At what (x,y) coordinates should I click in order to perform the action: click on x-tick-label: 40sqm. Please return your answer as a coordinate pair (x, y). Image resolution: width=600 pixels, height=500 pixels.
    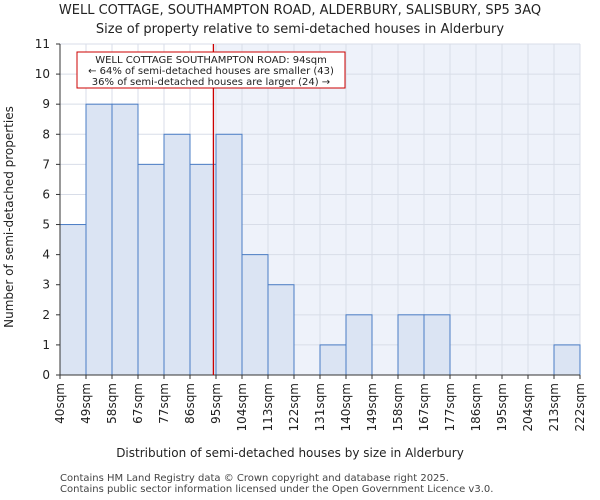
    Looking at the image, I should click on (60, 403).